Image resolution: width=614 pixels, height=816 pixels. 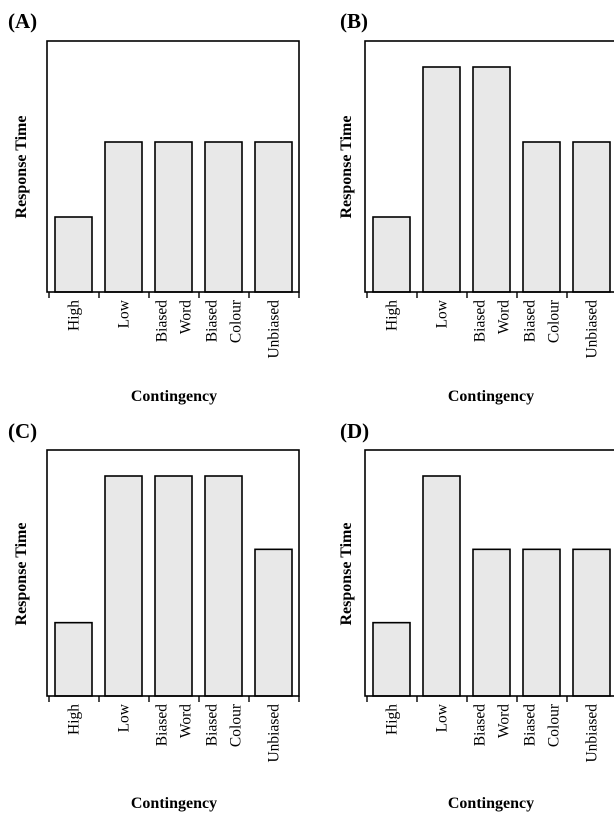 What do you see at coordinates (22, 21) in the screenshot?
I see `panel-label-a: (A)` at bounding box center [22, 21].